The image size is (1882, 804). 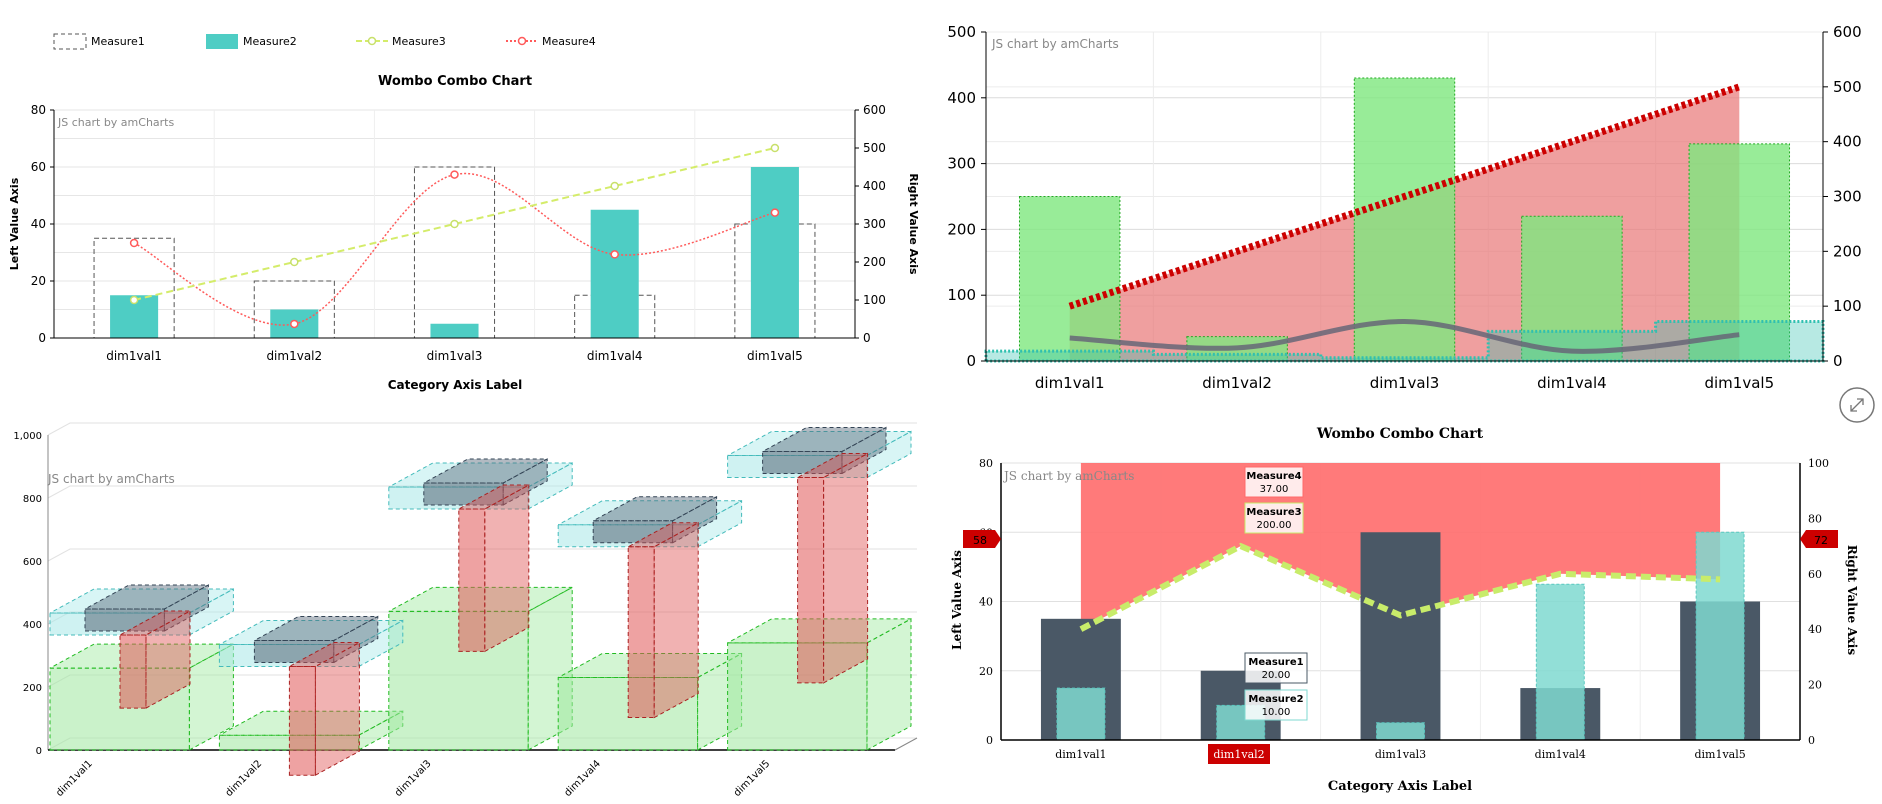 I want to click on measure2-core-top, so click(x=654, y=509).